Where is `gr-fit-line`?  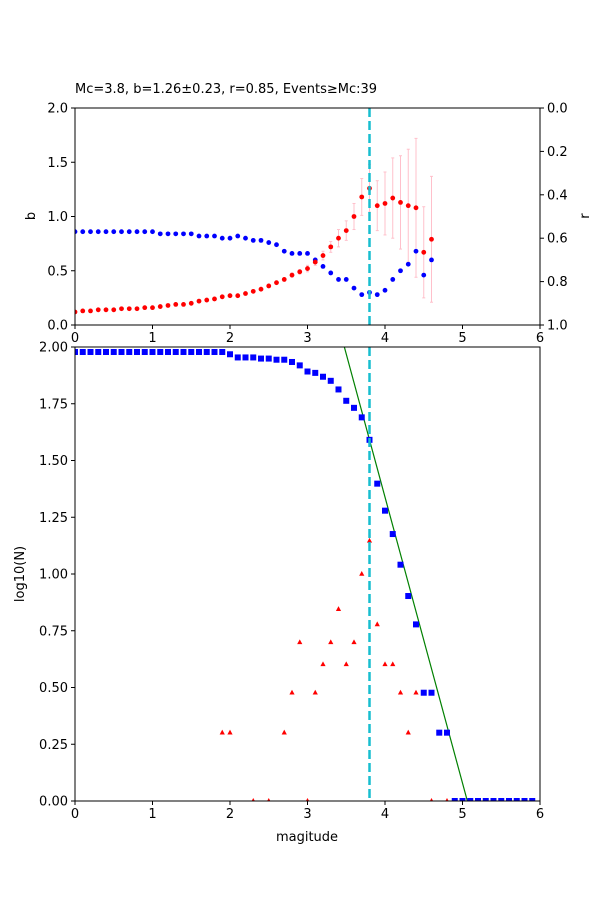
gr-fit-line is located at coordinates (405, 574).